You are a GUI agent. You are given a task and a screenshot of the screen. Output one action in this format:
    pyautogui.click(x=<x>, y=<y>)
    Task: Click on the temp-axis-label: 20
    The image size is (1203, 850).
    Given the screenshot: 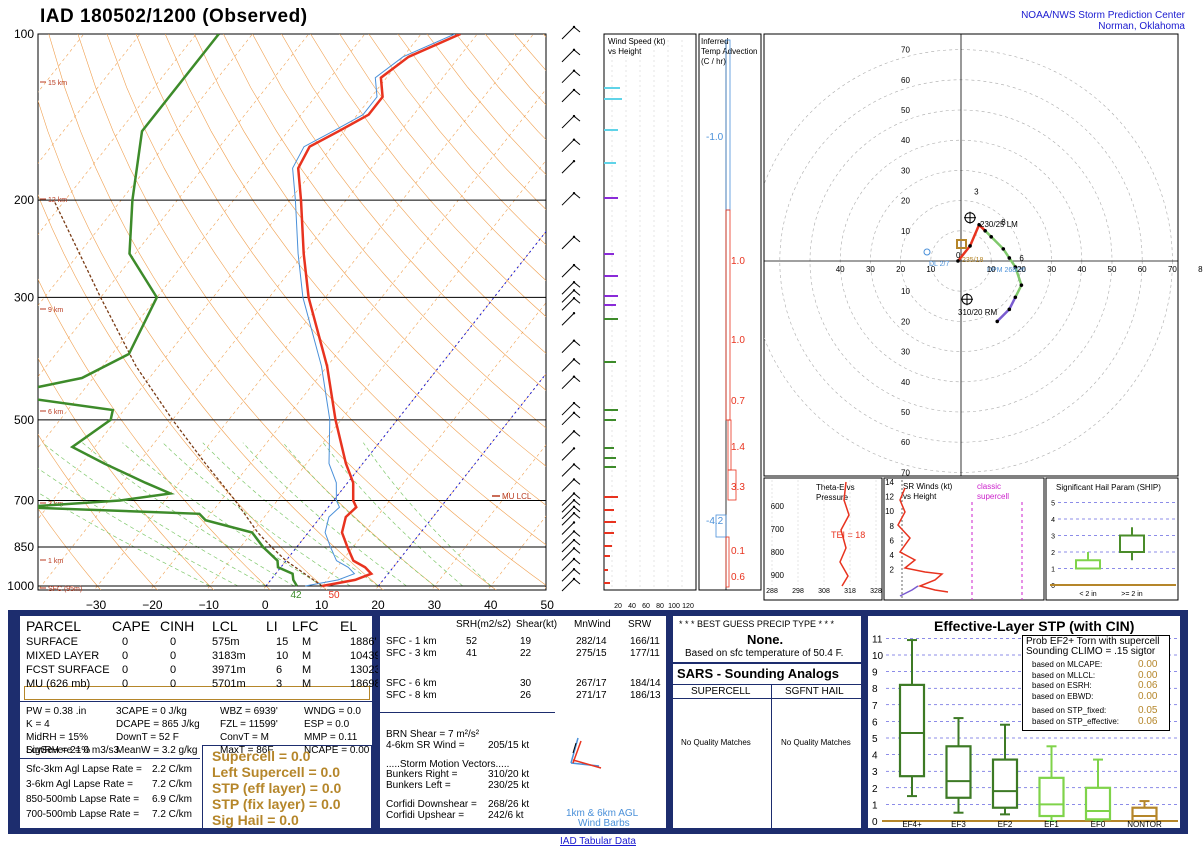 What is the action you would take?
    pyautogui.click(x=378, y=605)
    